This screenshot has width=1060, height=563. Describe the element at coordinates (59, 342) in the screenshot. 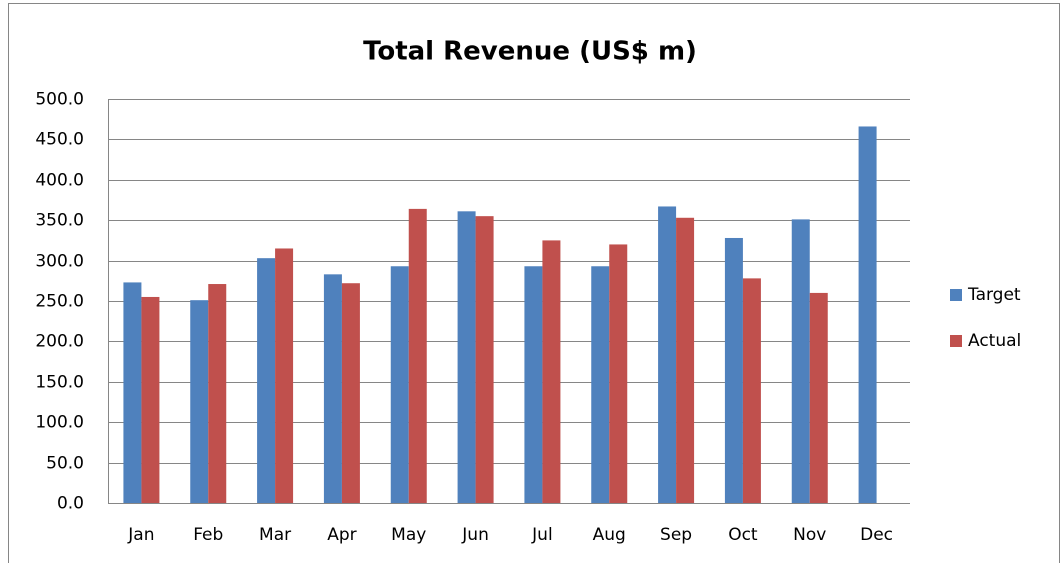

I see `y-tick-label: 200.0` at that location.